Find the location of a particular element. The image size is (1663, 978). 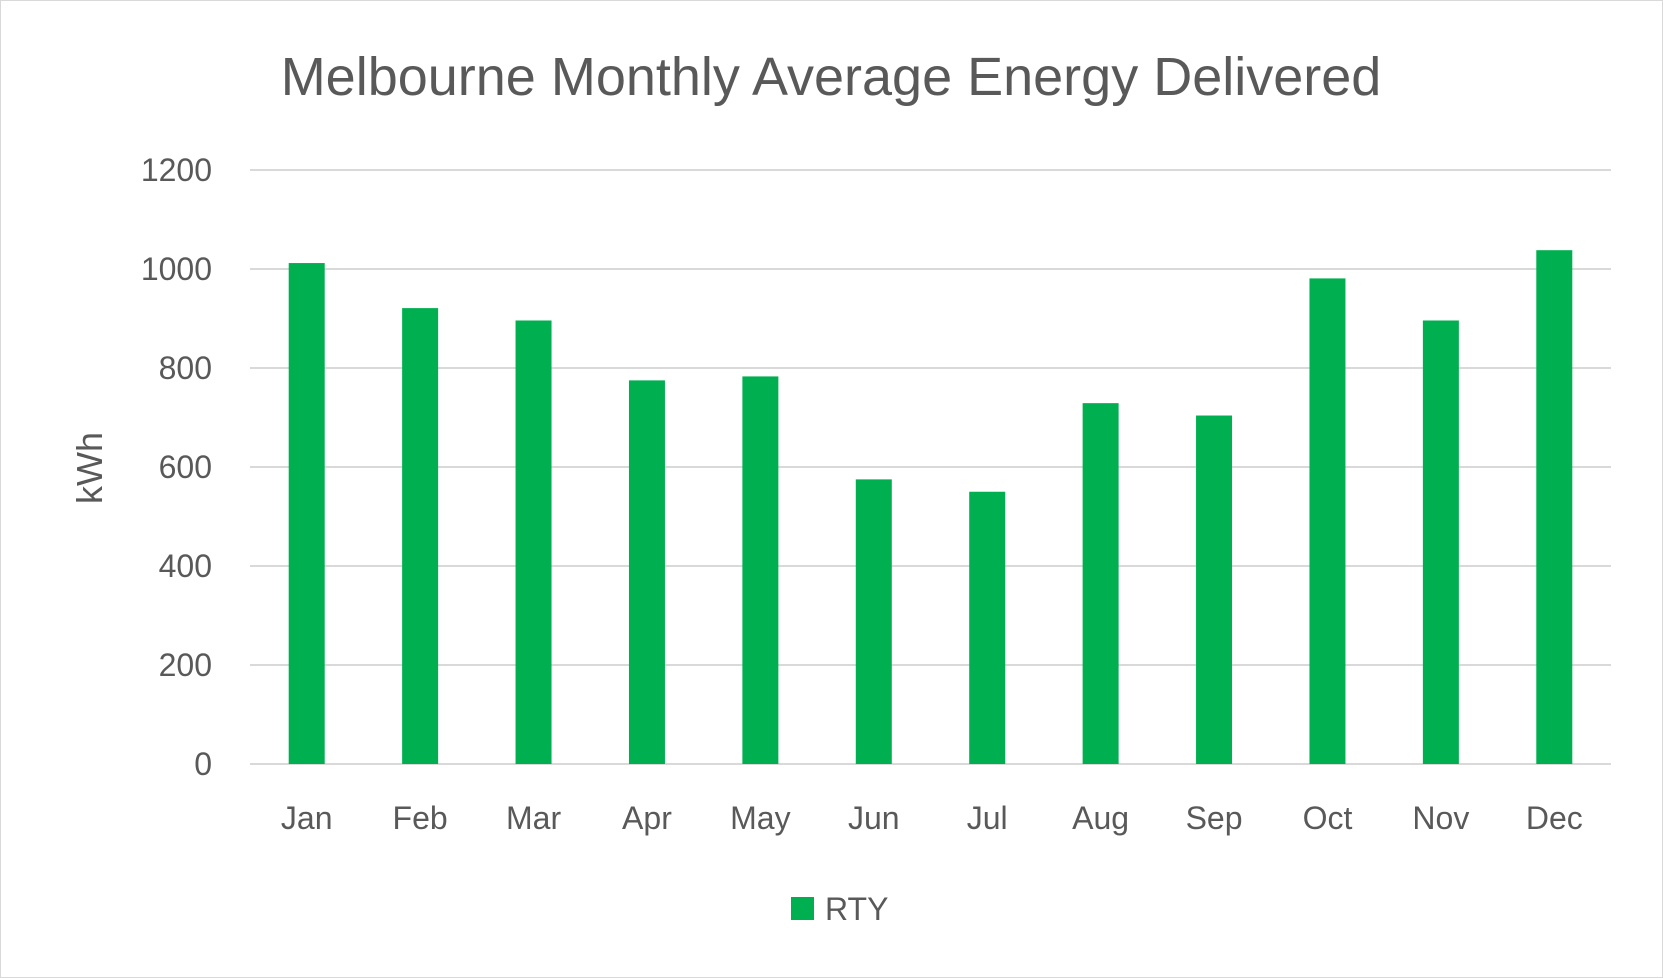

x-tick-label-dec: Dec is located at coordinates (1554, 818).